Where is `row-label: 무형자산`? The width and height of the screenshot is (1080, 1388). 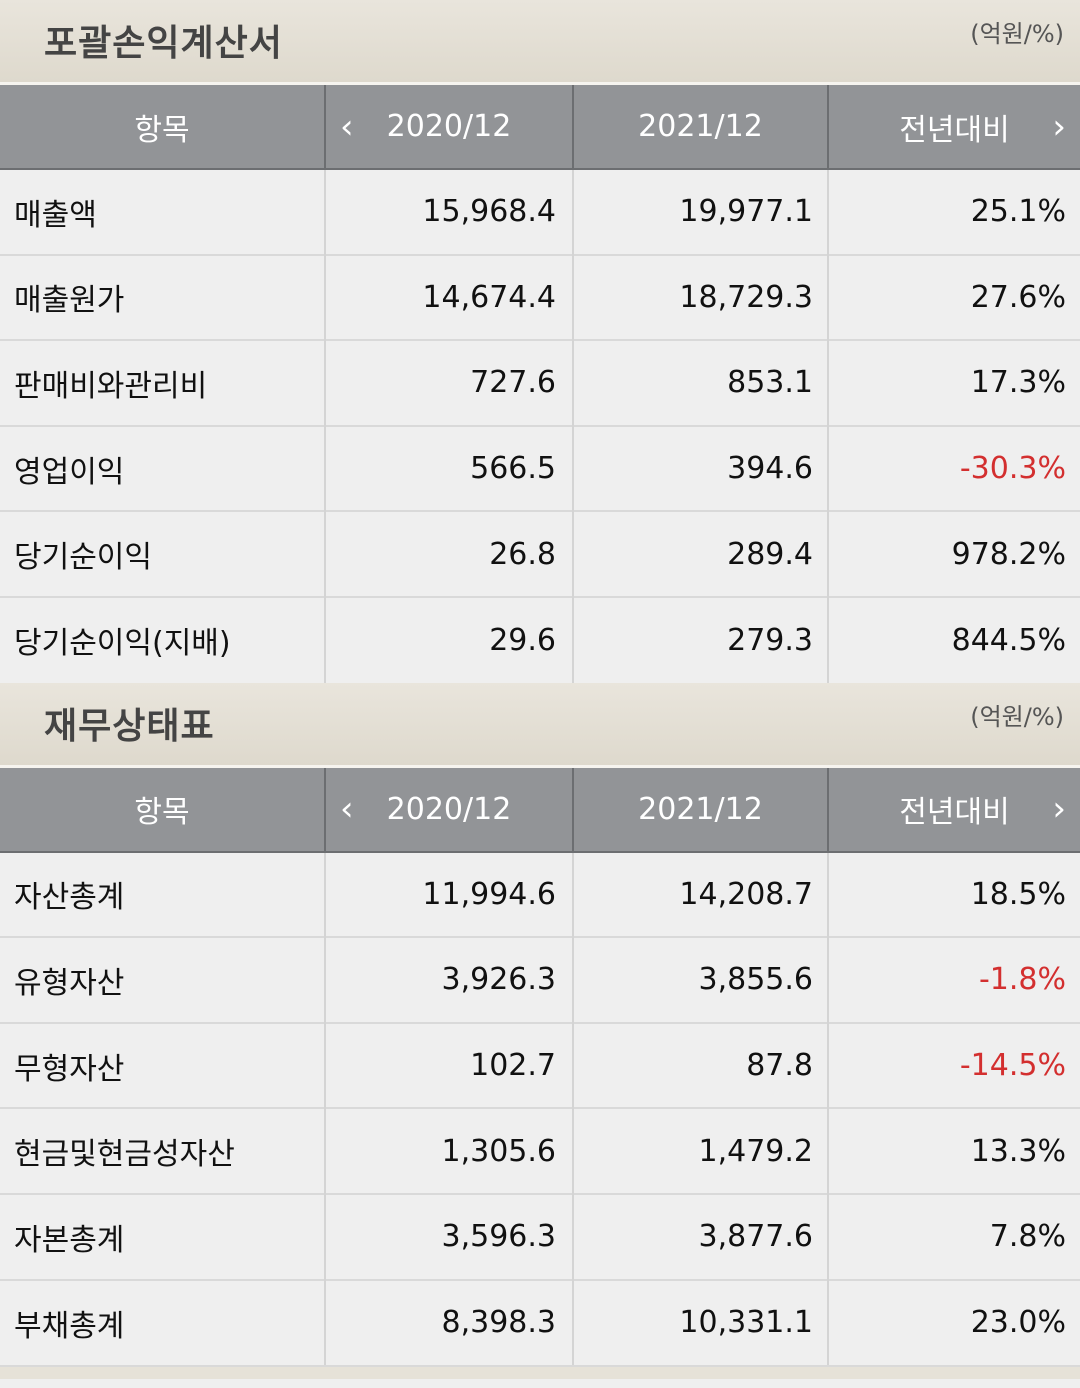
row-label: 무형자산 is located at coordinates (162, 1065).